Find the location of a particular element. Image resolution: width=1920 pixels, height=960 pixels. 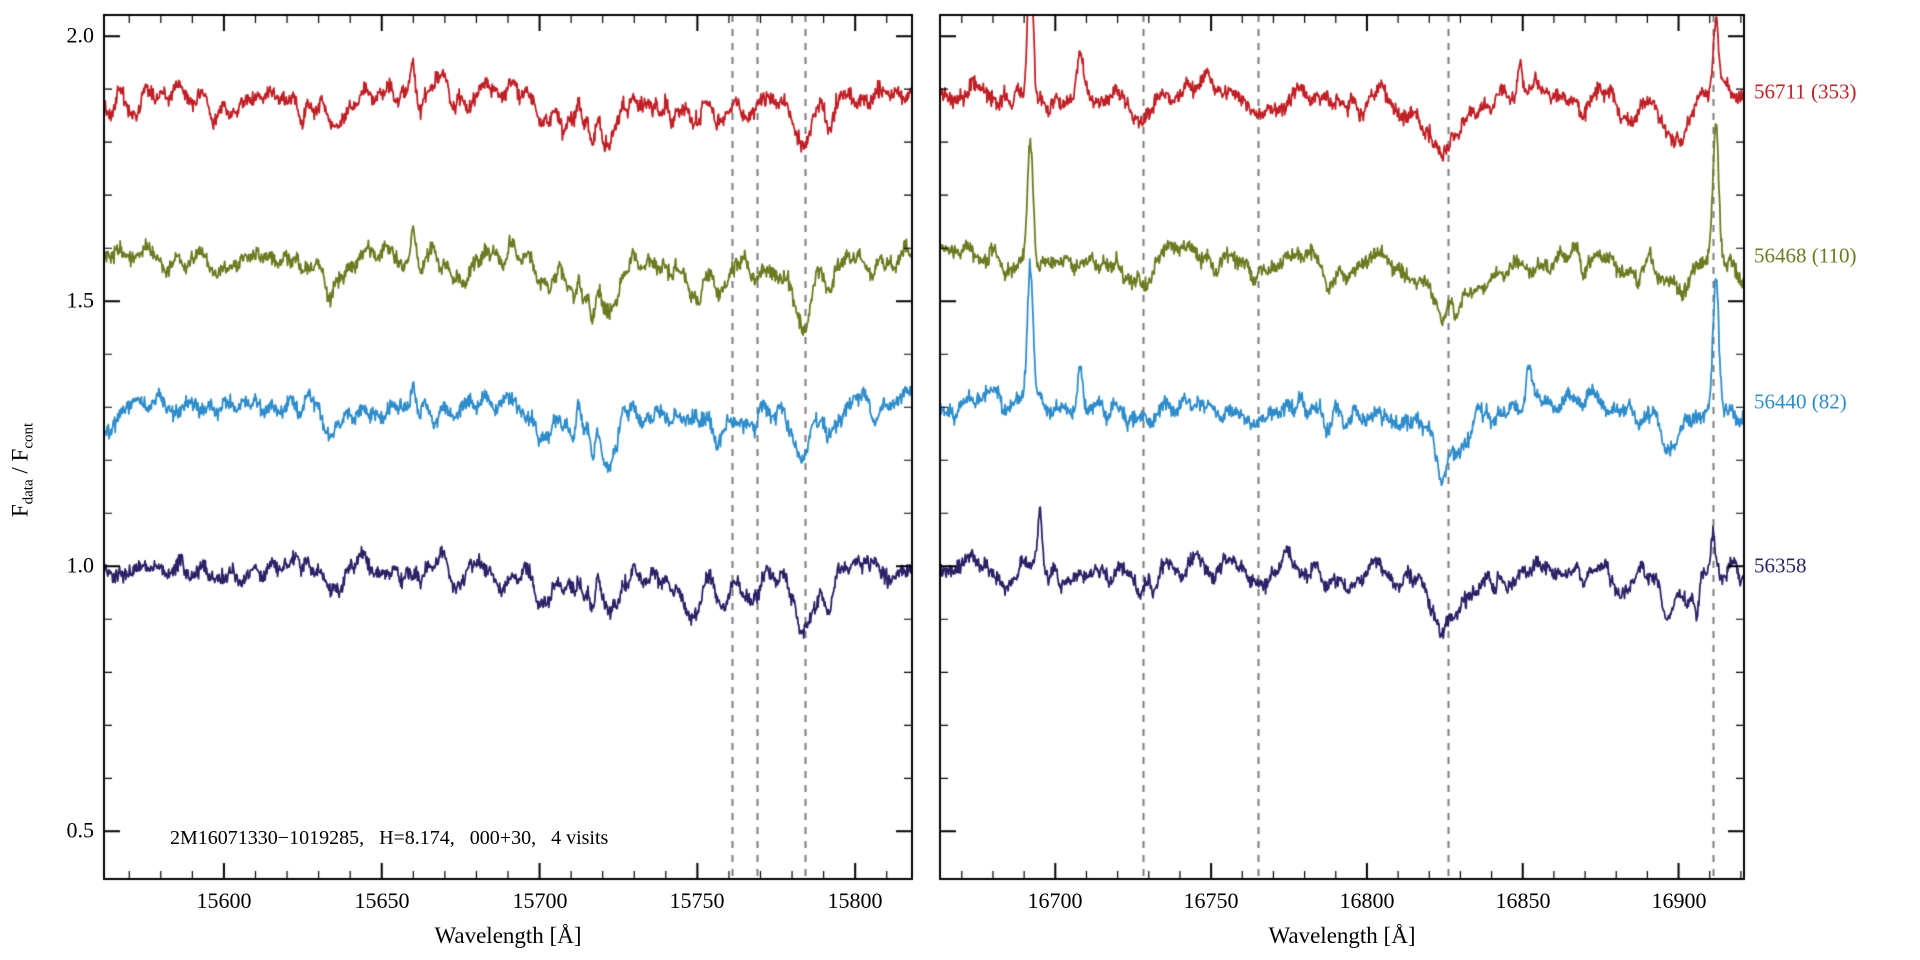

x-tick-label: 15650 is located at coordinates (382, 900).